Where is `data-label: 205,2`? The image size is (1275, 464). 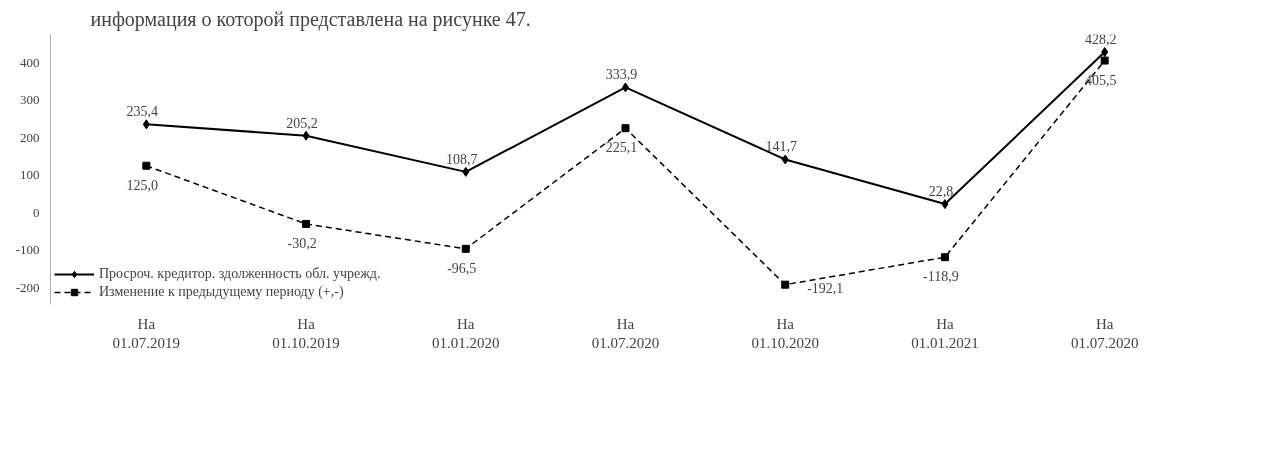 data-label: 205,2 is located at coordinates (302, 123).